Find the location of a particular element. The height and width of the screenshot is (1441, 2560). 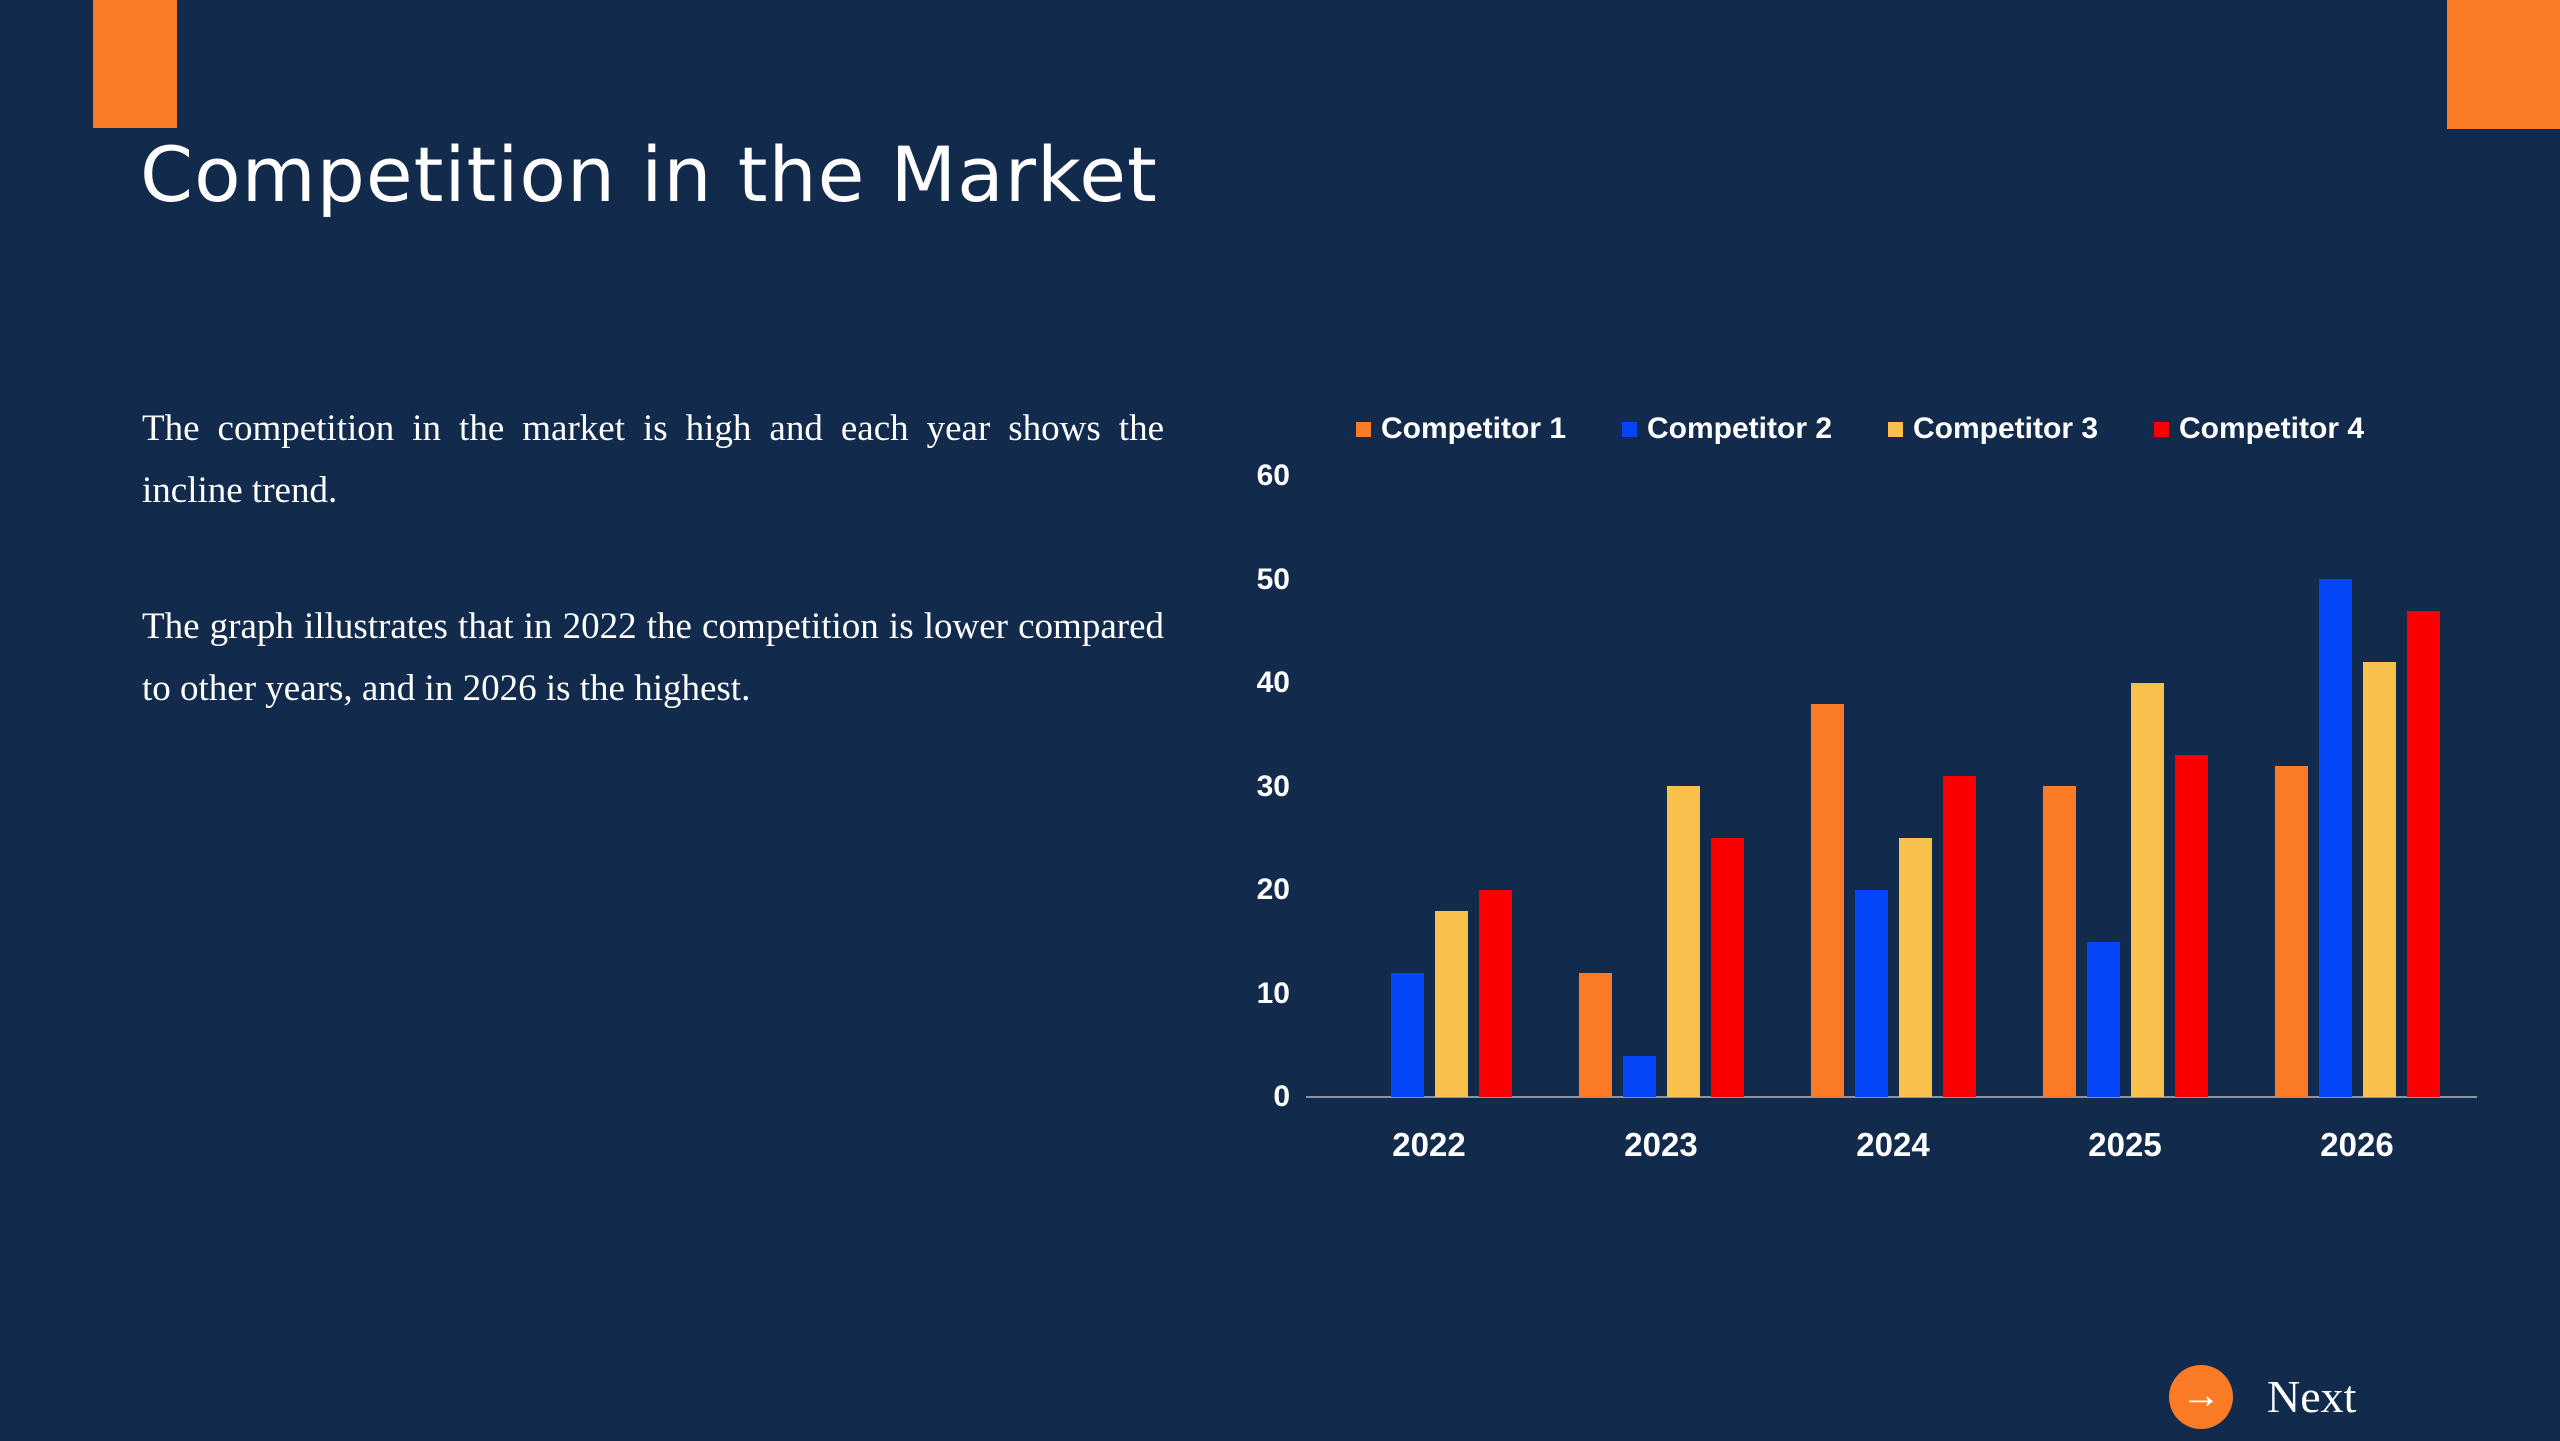

y-tick-60: 60 is located at coordinates (1273, 475).